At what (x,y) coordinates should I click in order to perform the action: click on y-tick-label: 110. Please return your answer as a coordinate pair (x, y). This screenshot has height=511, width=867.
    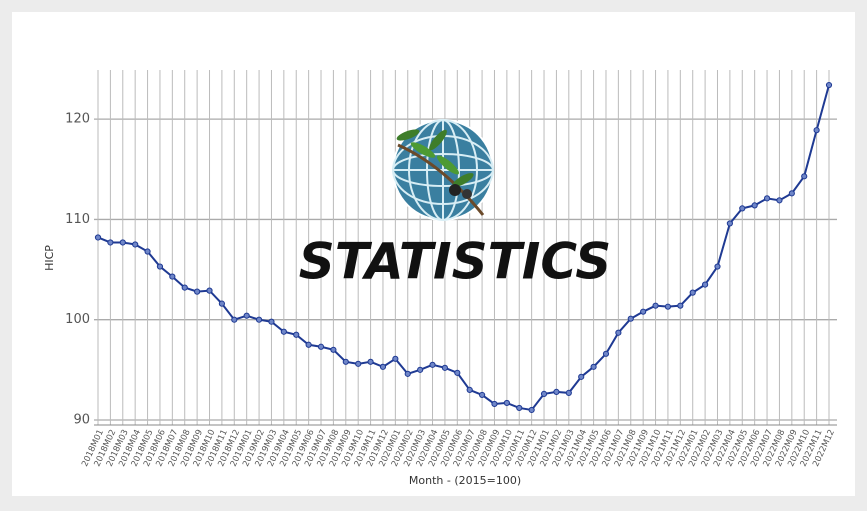
    Looking at the image, I should click on (77, 219).